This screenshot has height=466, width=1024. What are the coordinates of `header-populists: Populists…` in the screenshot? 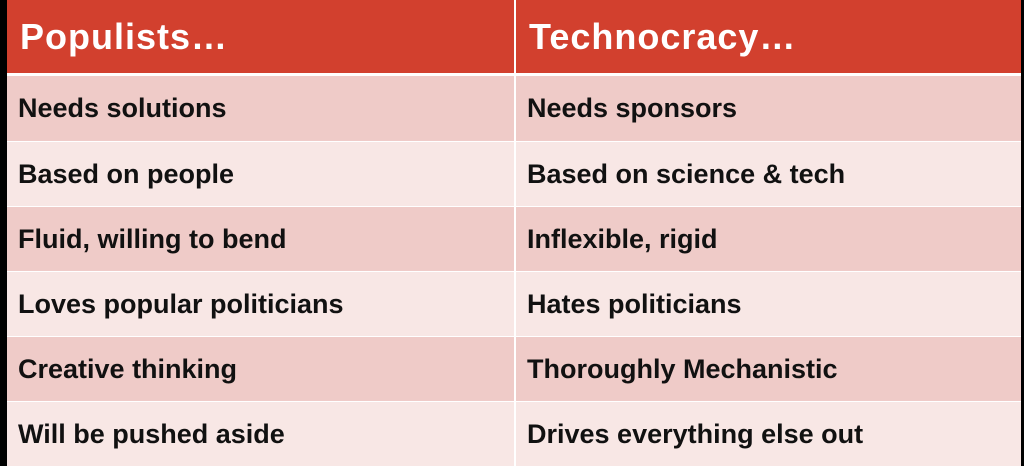 It's located at (261, 38).